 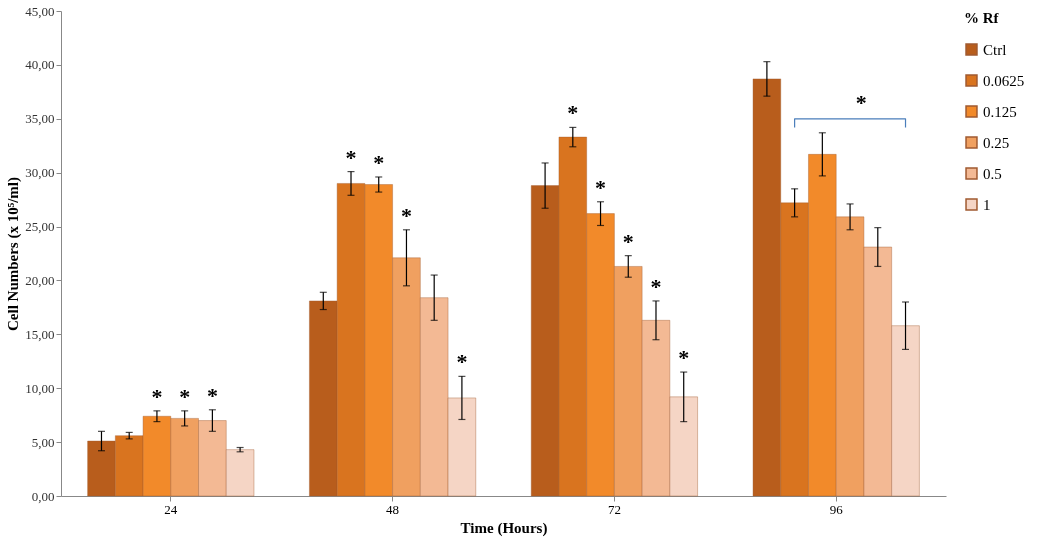 I want to click on legend-label: Ctrl, so click(x=995, y=49).